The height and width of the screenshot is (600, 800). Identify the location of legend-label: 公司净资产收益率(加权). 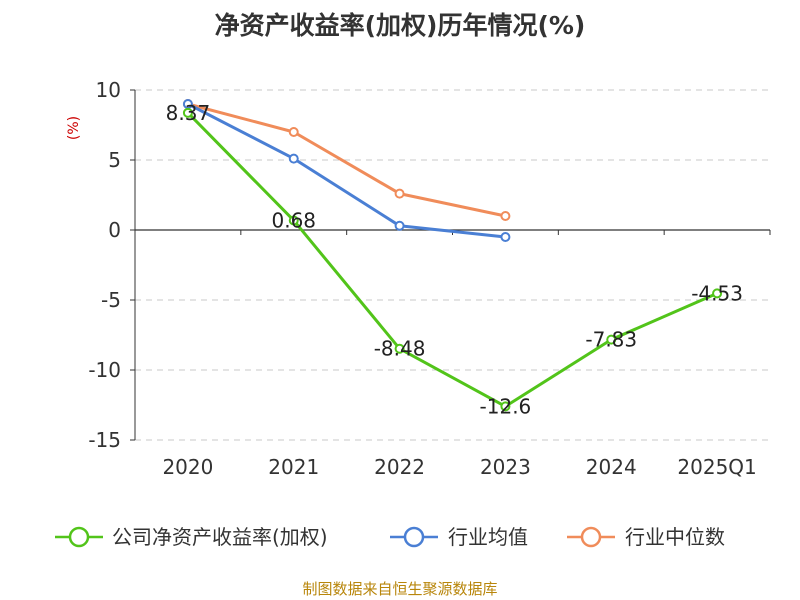
(220, 537).